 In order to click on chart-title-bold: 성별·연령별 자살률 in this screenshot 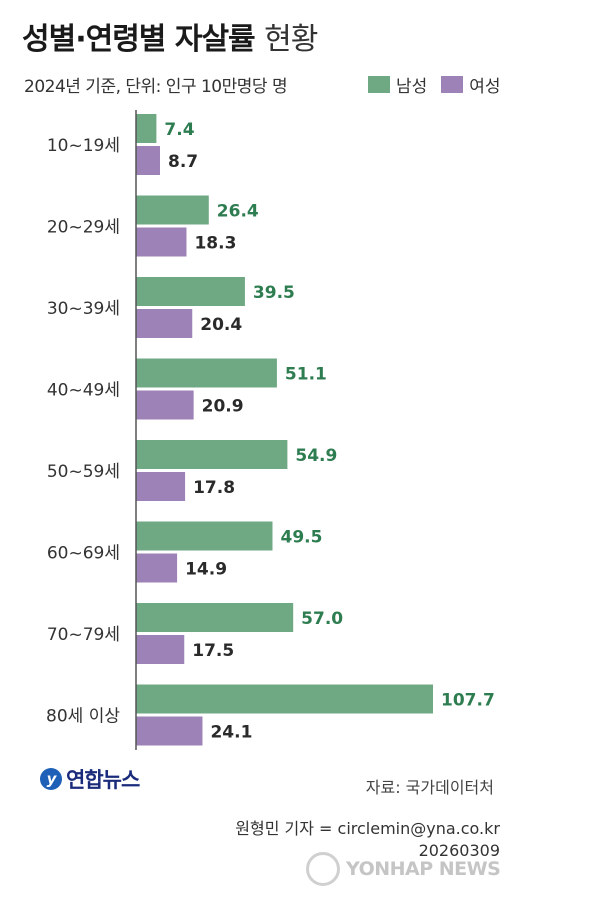, I will do `click(139, 39)`.